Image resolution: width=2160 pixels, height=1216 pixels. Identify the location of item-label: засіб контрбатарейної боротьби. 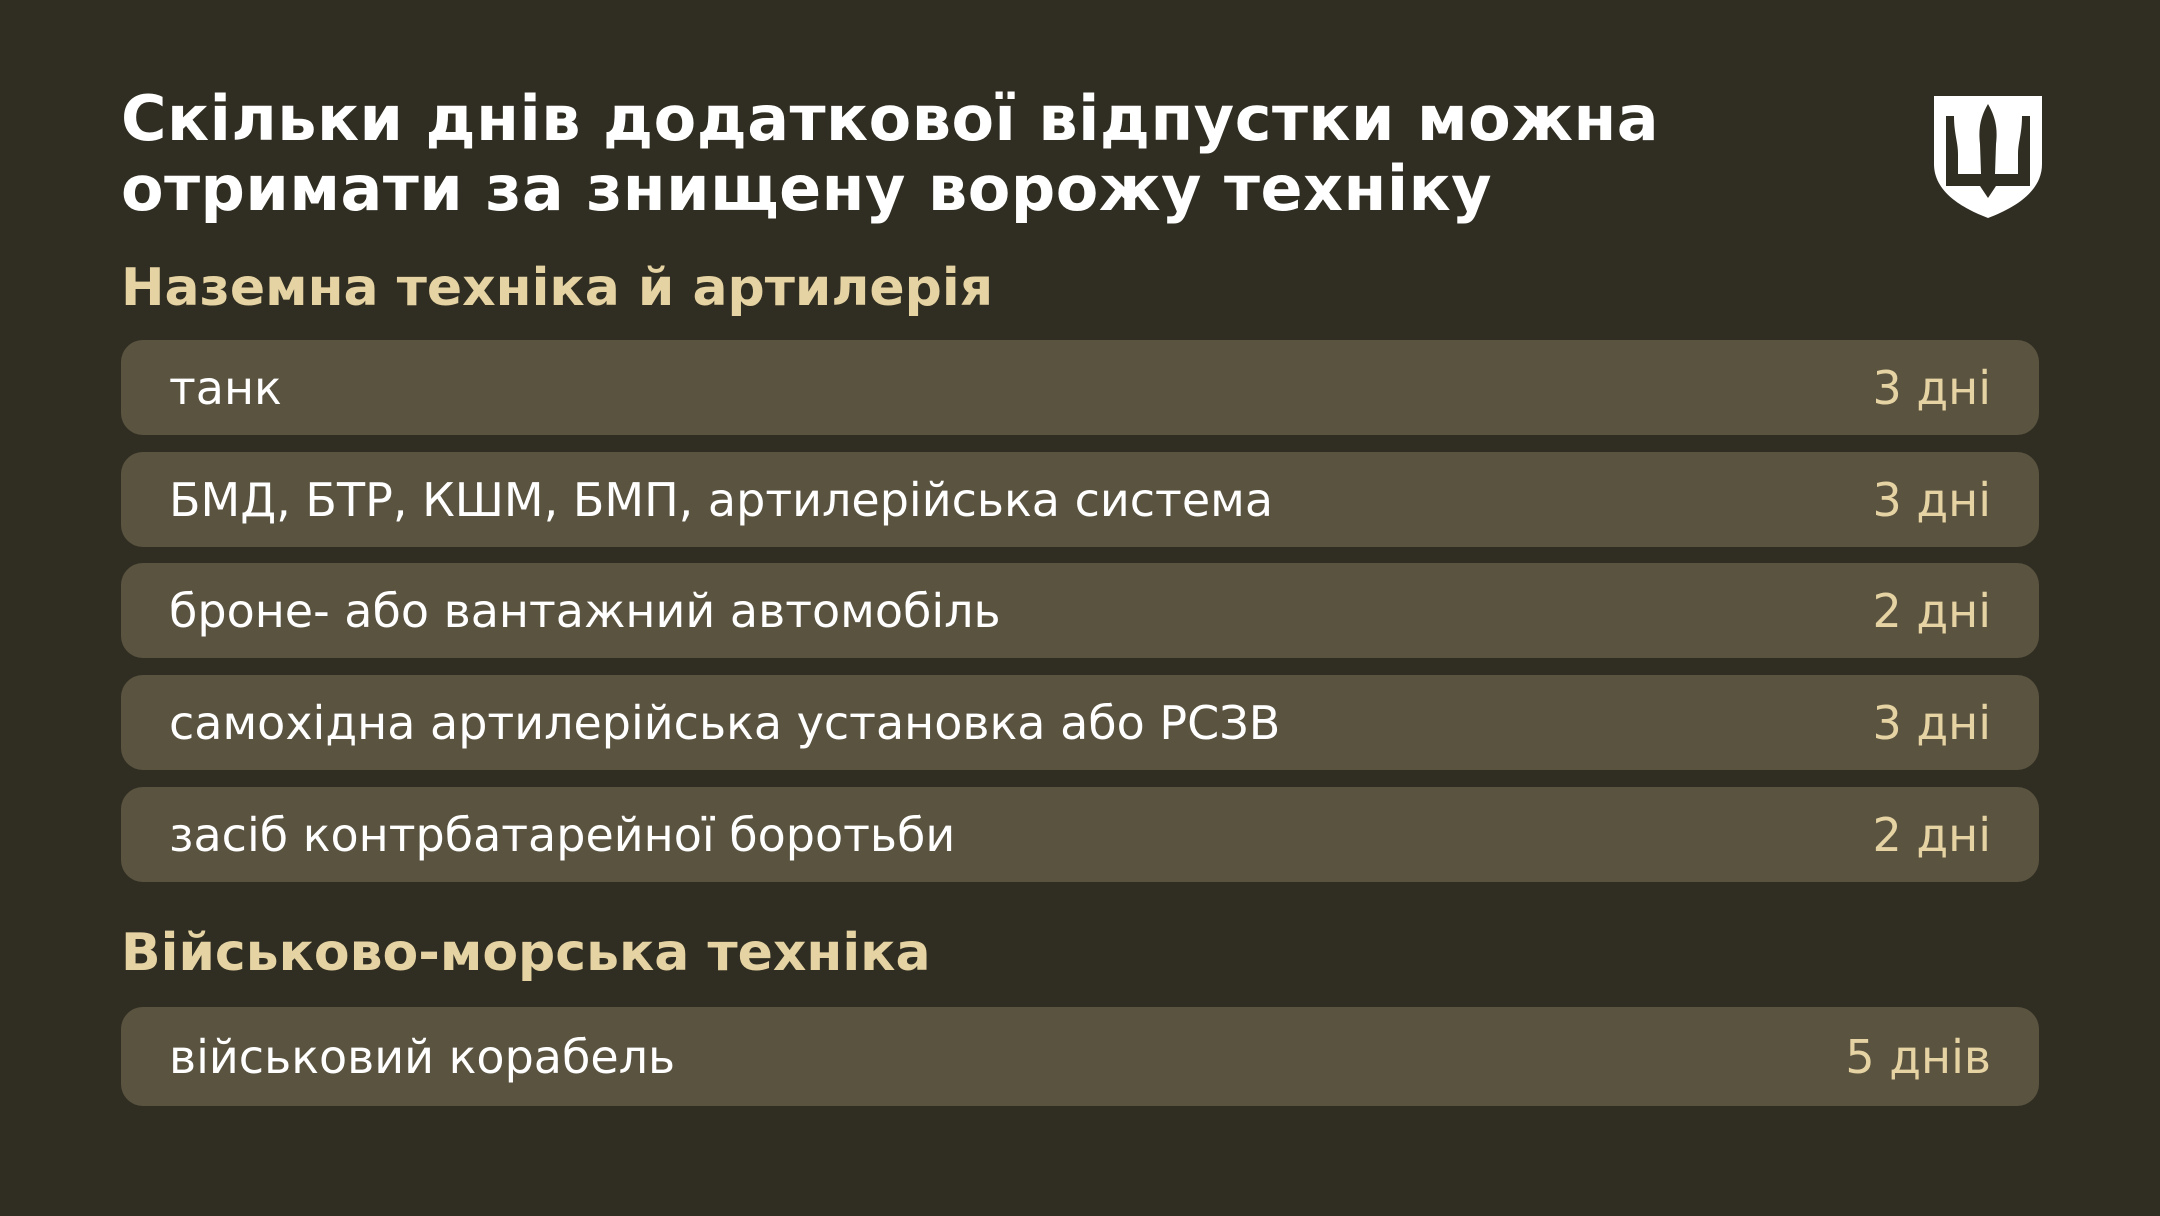
(562, 834).